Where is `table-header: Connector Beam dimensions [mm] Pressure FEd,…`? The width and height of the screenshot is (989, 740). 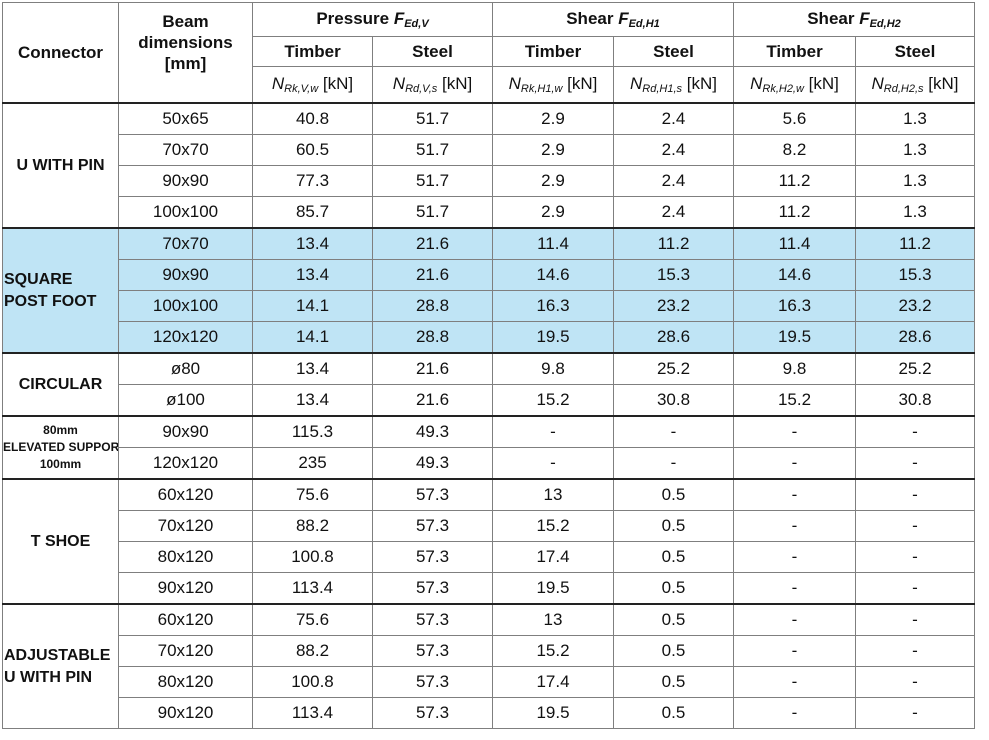
table-header: Connector Beam dimensions [mm] Pressure FEd,… is located at coordinates (488, 53).